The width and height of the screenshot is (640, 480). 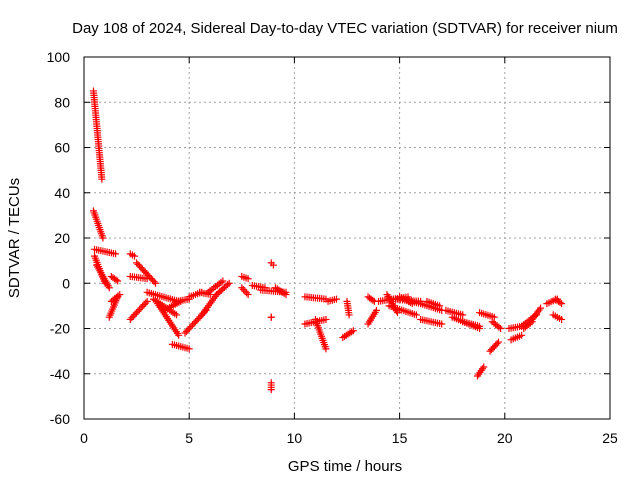 What do you see at coordinates (84, 438) in the screenshot?
I see `x-tick-label: 0` at bounding box center [84, 438].